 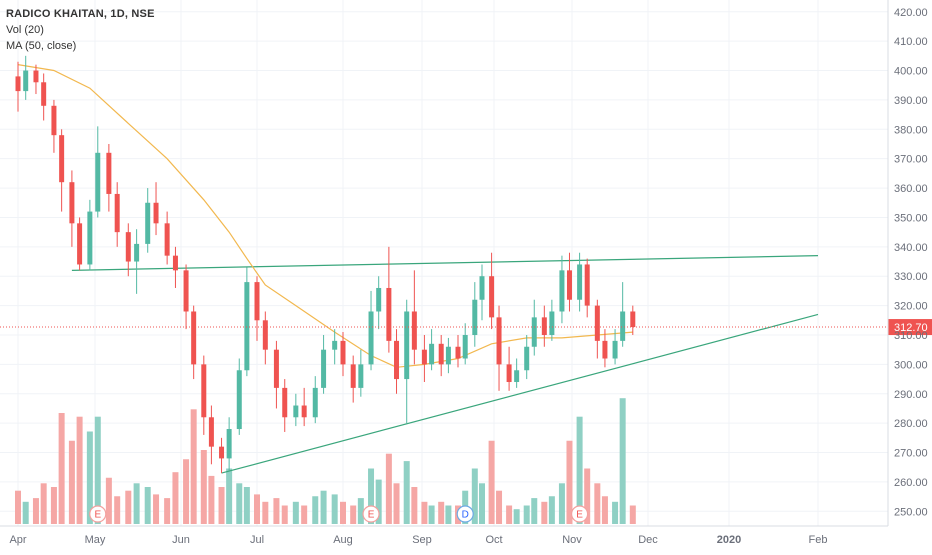 I want to click on time-tick-label: Nov, so click(x=572, y=540).